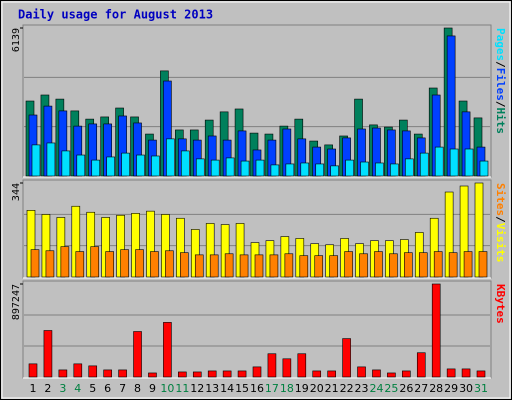  I want to click on x-tick-label: 11, so click(182, 388).